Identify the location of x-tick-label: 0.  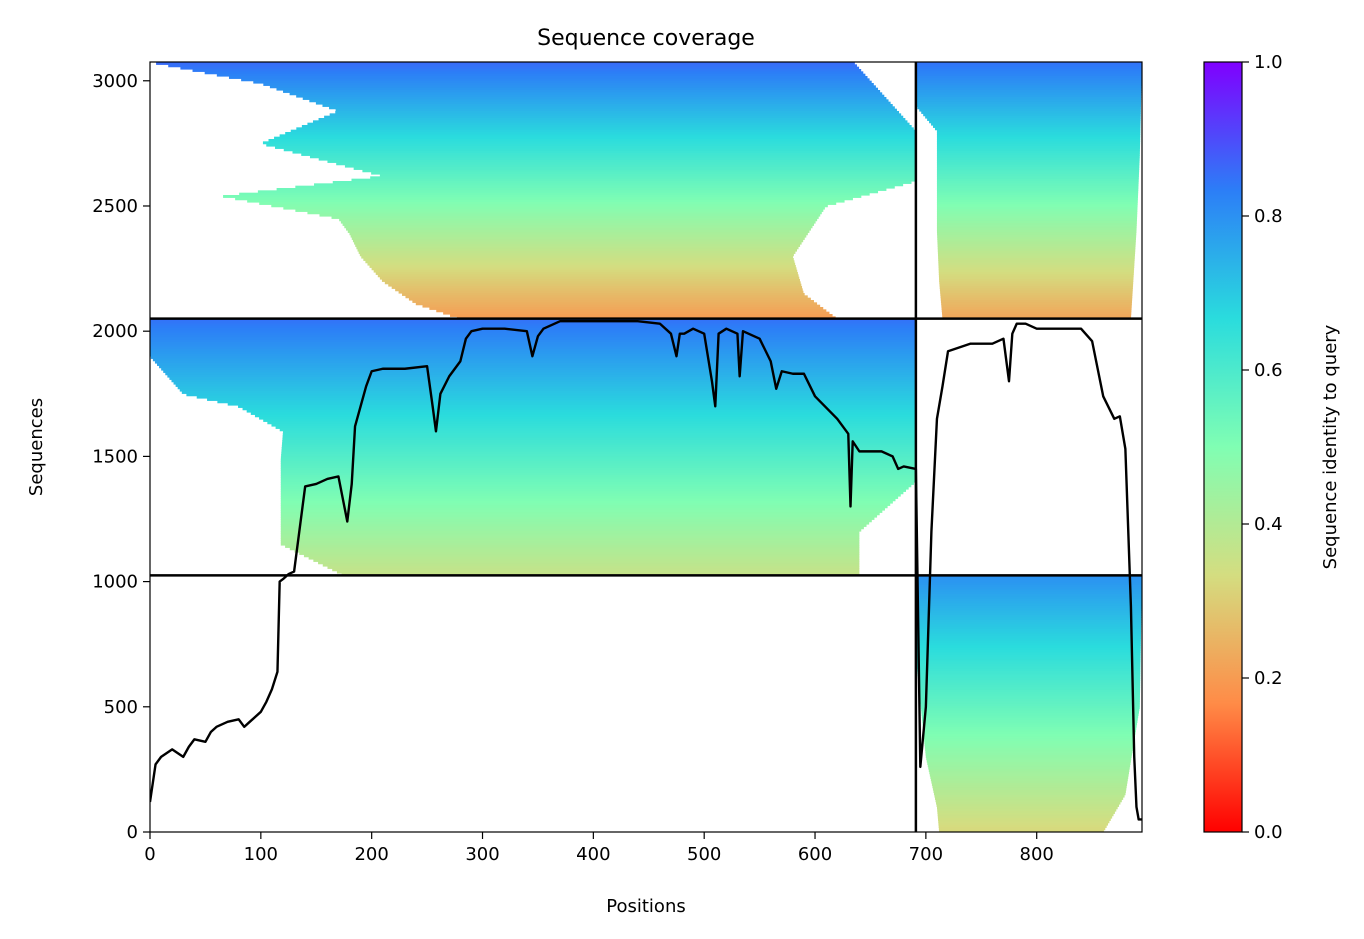
(149, 854).